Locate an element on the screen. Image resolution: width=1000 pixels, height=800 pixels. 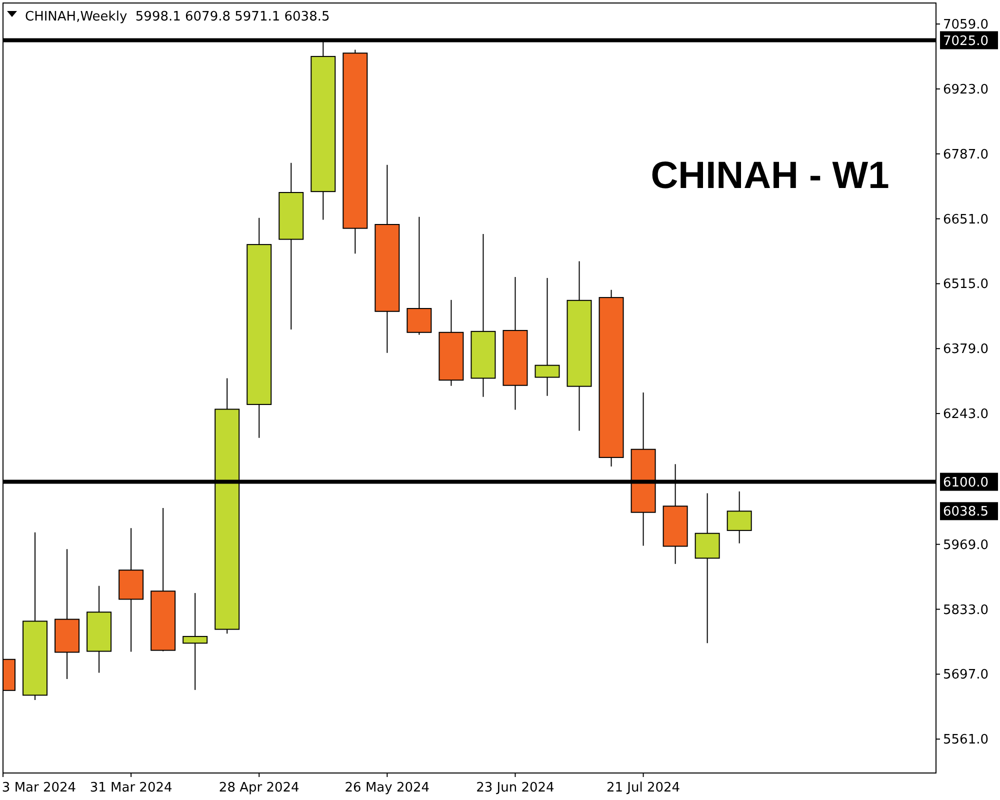
x-tick-label: 23 Jun 2024 is located at coordinates (515, 788).